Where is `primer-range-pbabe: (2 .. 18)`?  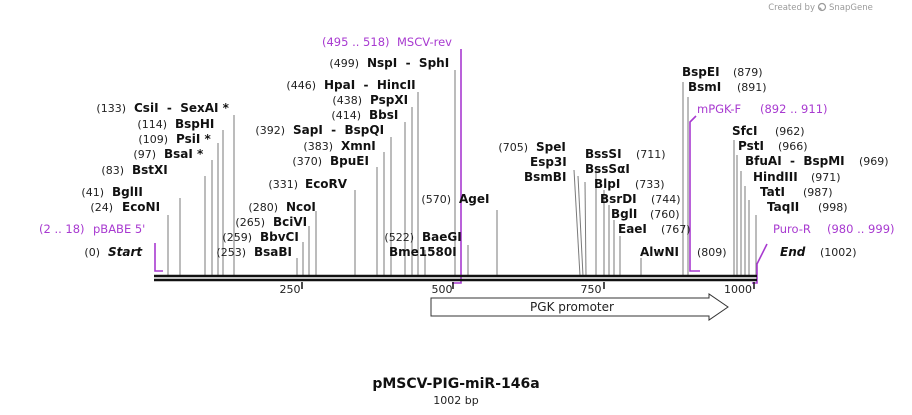 primer-range-pbabe: (2 .. 18) is located at coordinates (62, 229).